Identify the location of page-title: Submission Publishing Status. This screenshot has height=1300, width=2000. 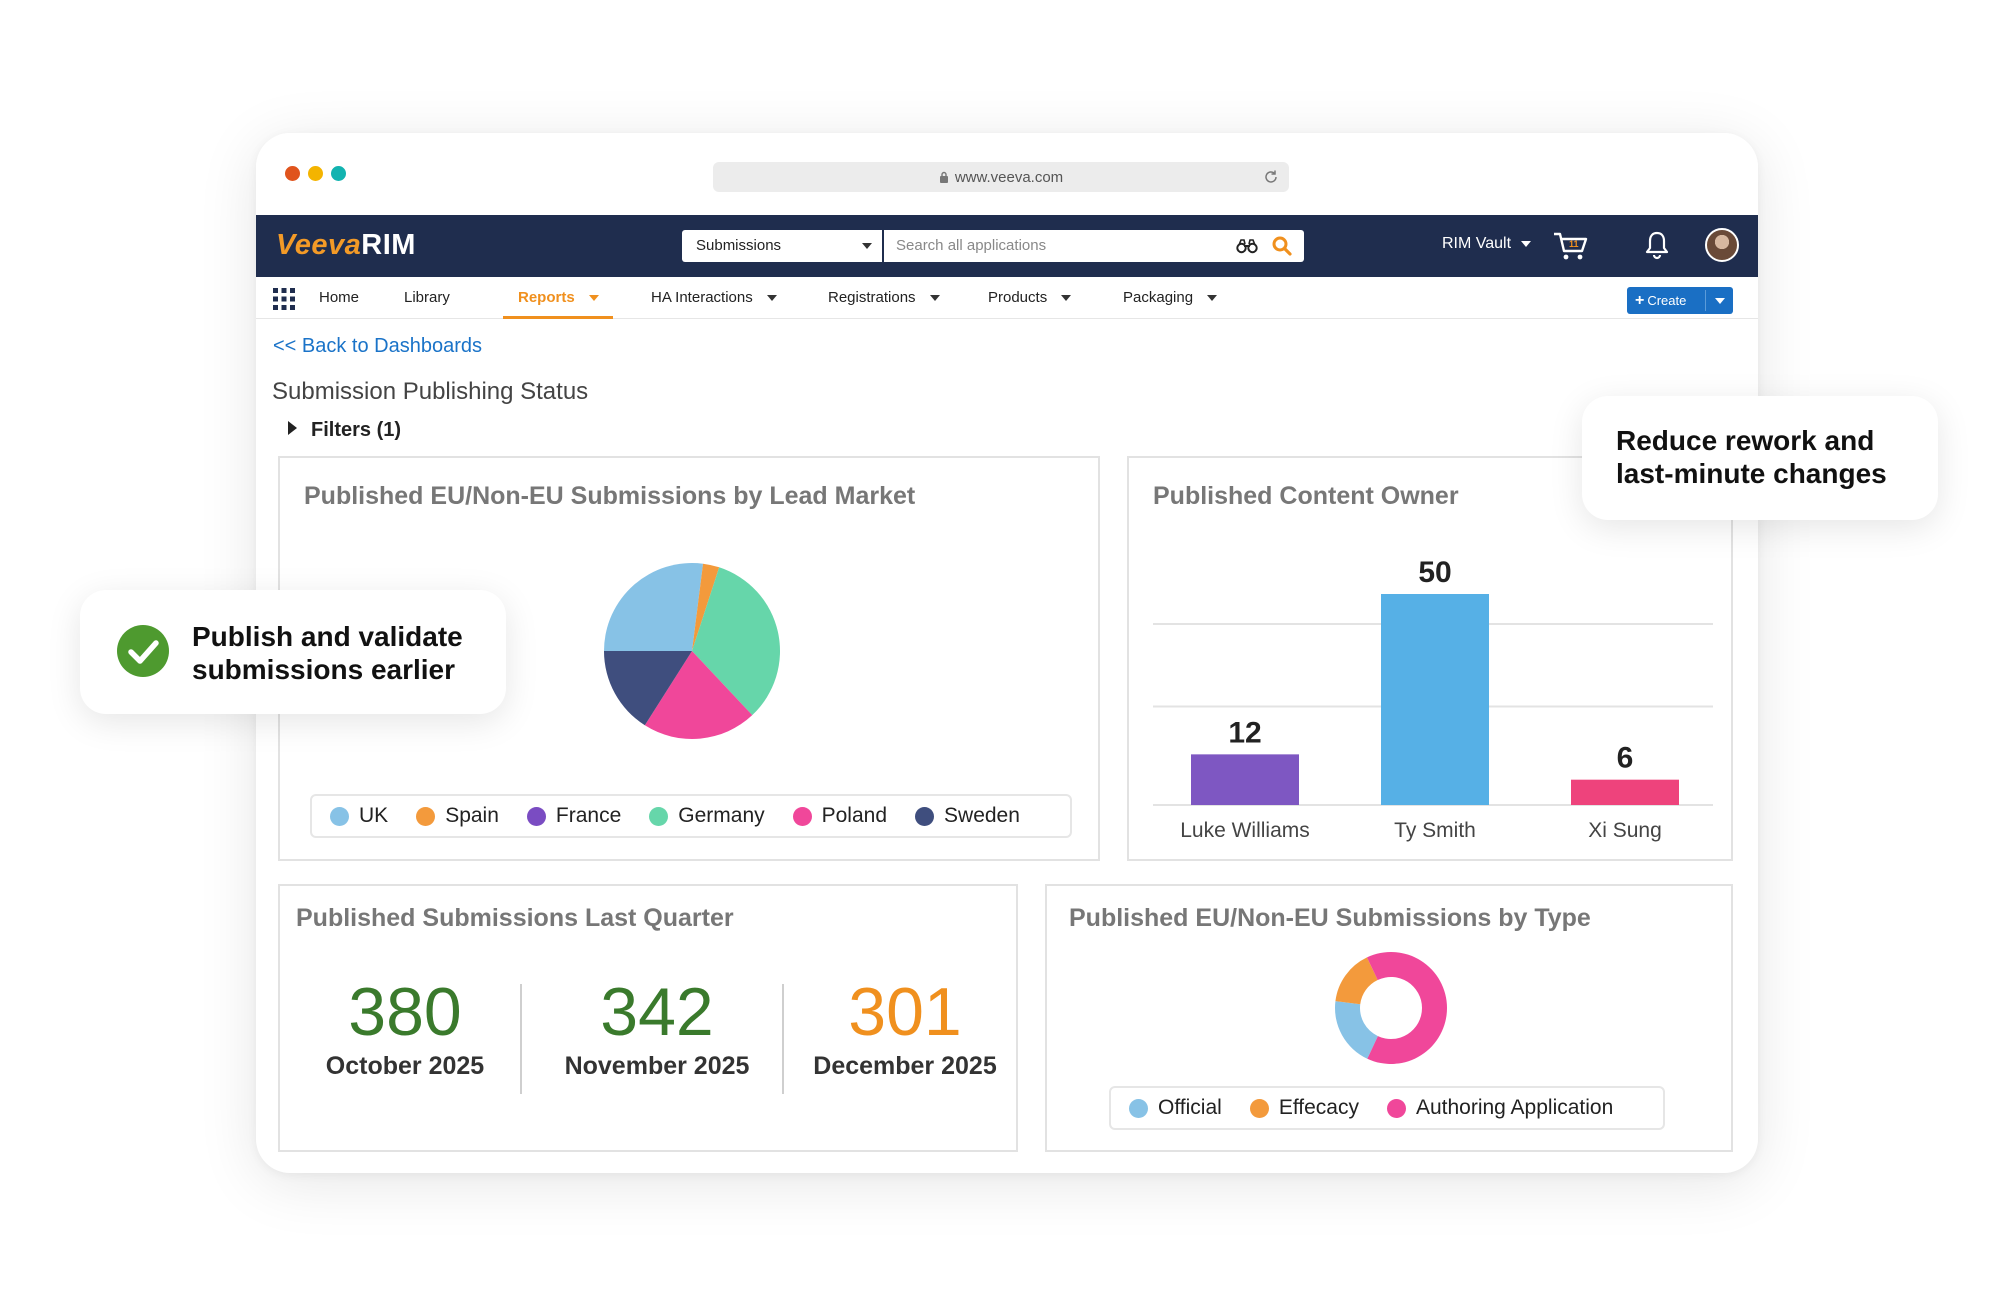
(430, 391).